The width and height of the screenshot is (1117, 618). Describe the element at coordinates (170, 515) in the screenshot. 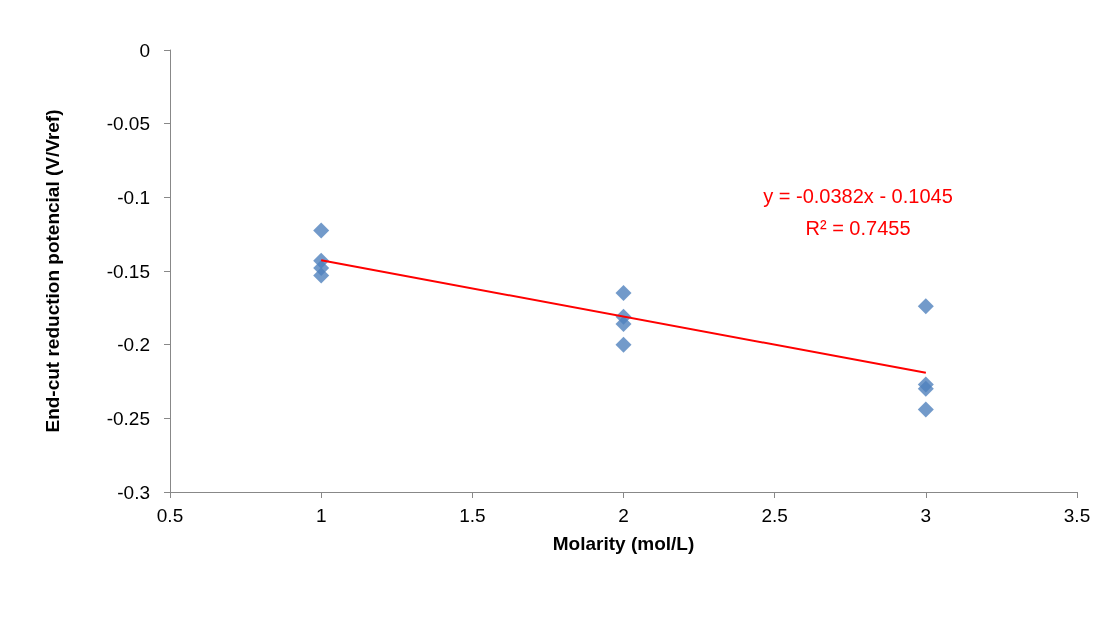

I see `x-tick-label: 0.5` at that location.